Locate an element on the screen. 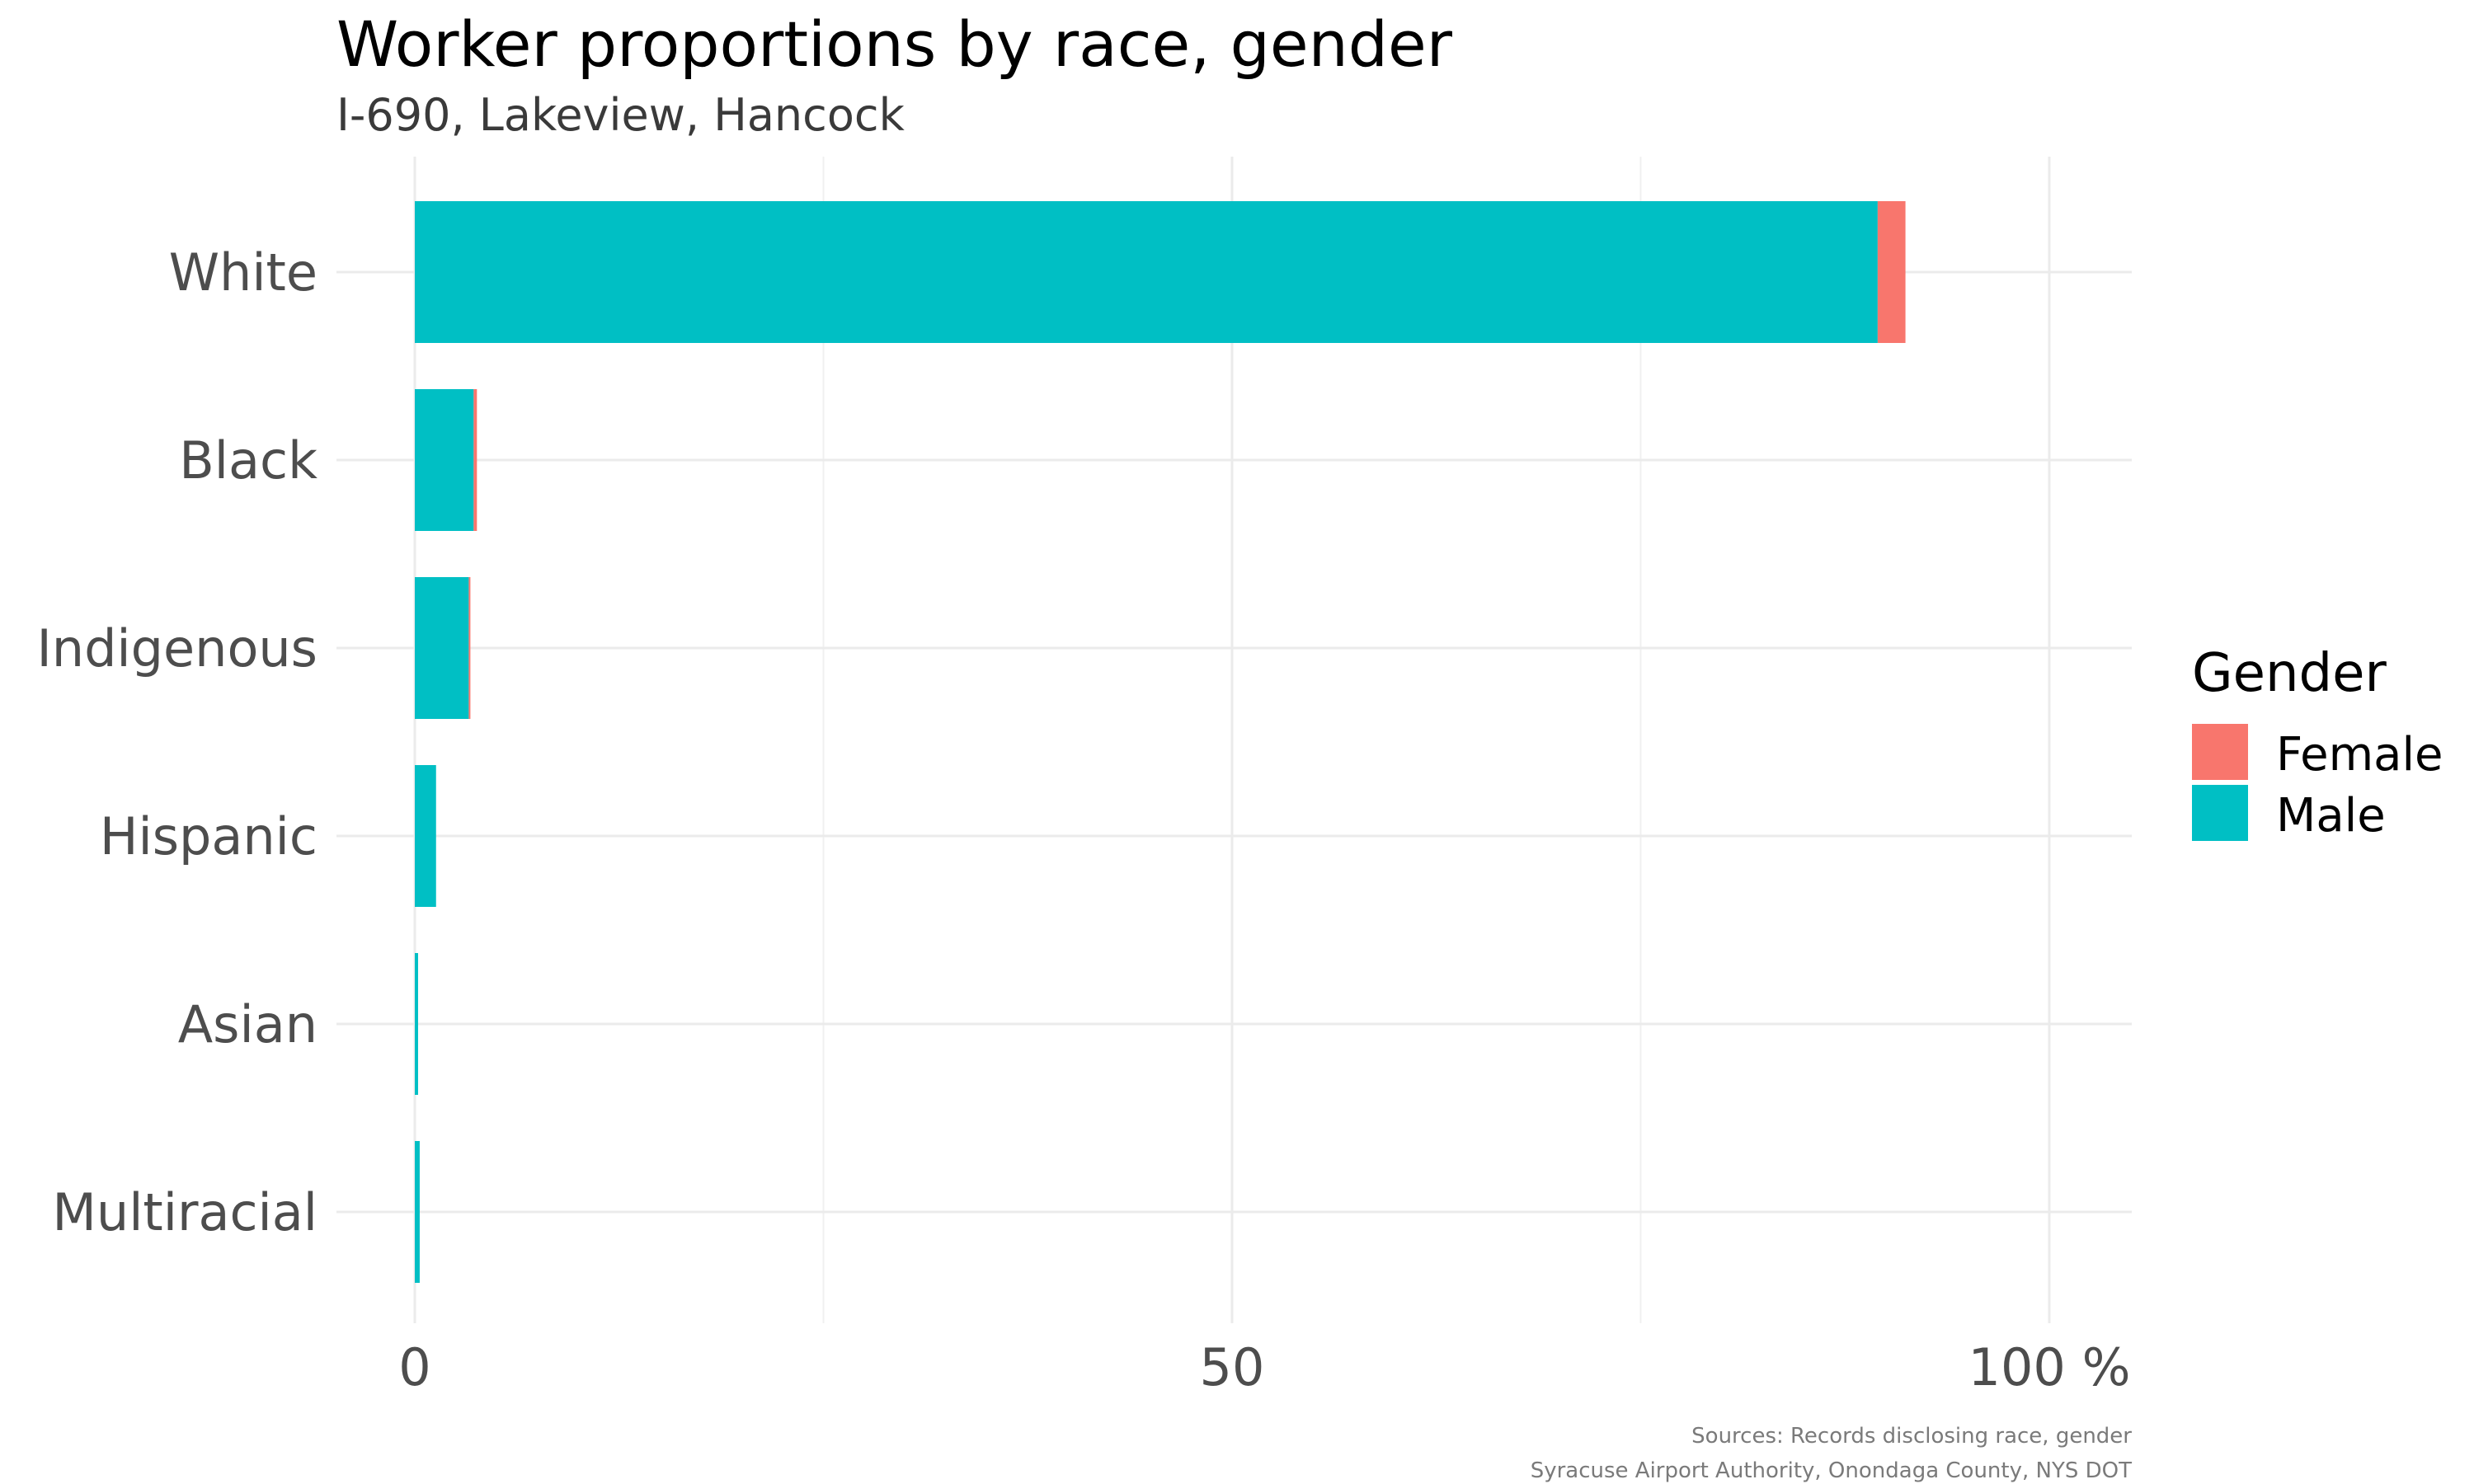 The height and width of the screenshot is (1484, 2474). legend-title: Gender is located at coordinates (2289, 673).